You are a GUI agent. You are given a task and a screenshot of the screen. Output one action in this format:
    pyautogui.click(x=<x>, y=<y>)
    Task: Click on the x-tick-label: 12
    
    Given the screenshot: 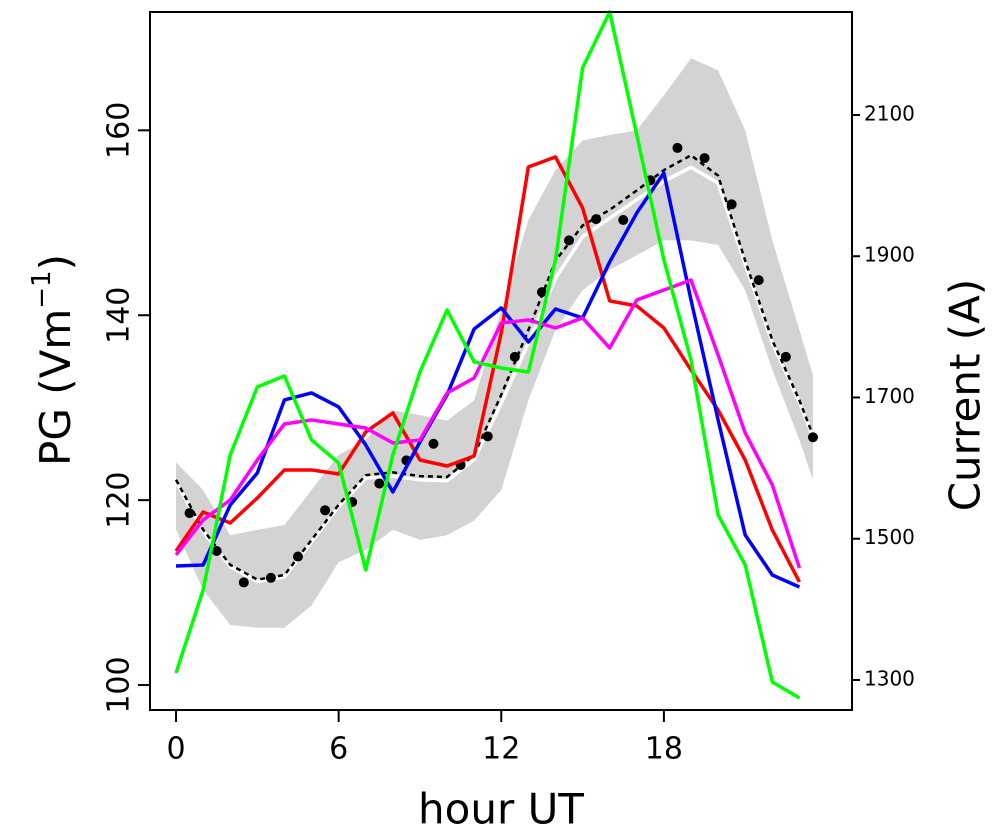 What is the action you would take?
    pyautogui.click(x=501, y=749)
    